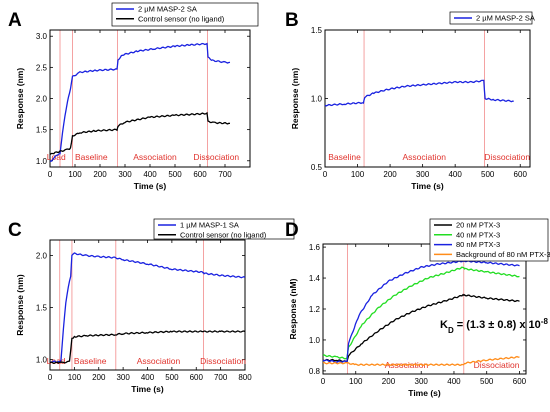  I want to click on y-tick-label: 0.5, so click(317, 167).